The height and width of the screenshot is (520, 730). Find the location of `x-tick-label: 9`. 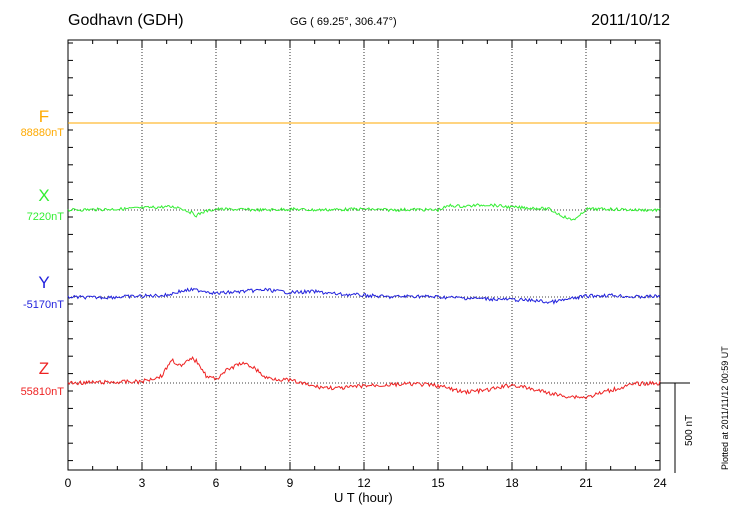

x-tick-label: 9 is located at coordinates (290, 483).